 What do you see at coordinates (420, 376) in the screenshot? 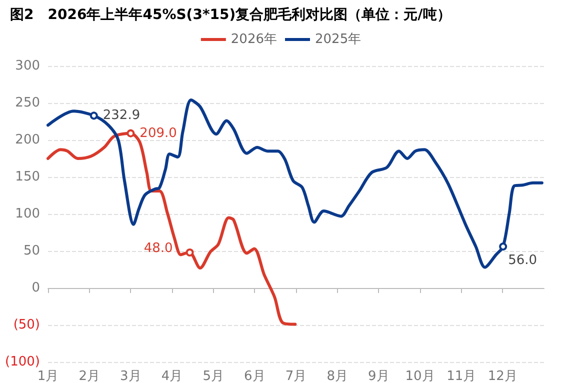
I see `x-tick-label: 10月` at bounding box center [420, 376].